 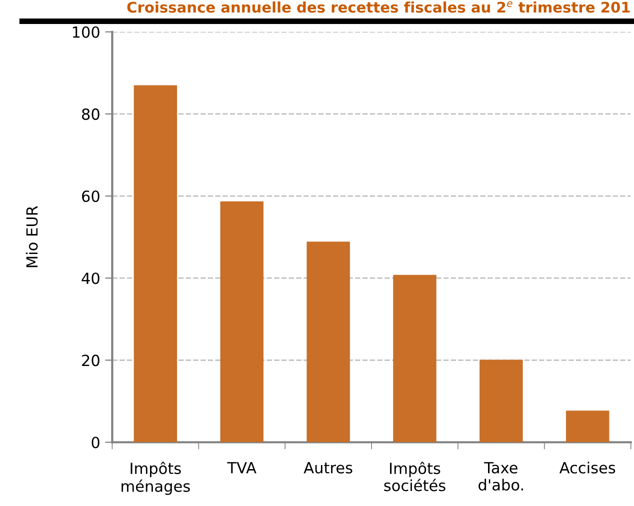 I want to click on x-tick-label: Taxe d'abo., so click(x=500, y=476).